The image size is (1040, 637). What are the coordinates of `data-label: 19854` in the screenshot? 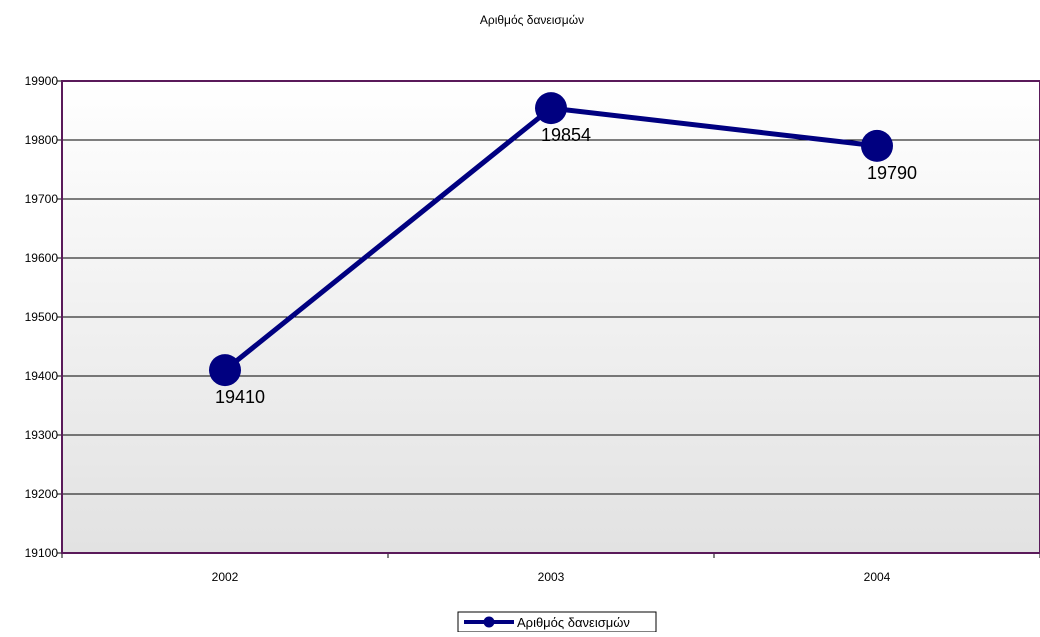 It's located at (566, 135).